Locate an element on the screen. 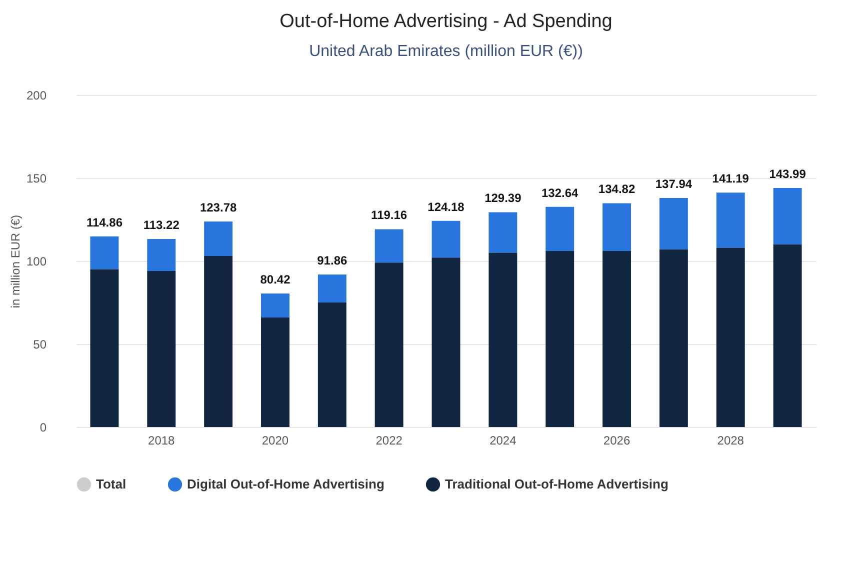 This screenshot has width=865, height=586. y-tick-label: 200 is located at coordinates (36, 95).